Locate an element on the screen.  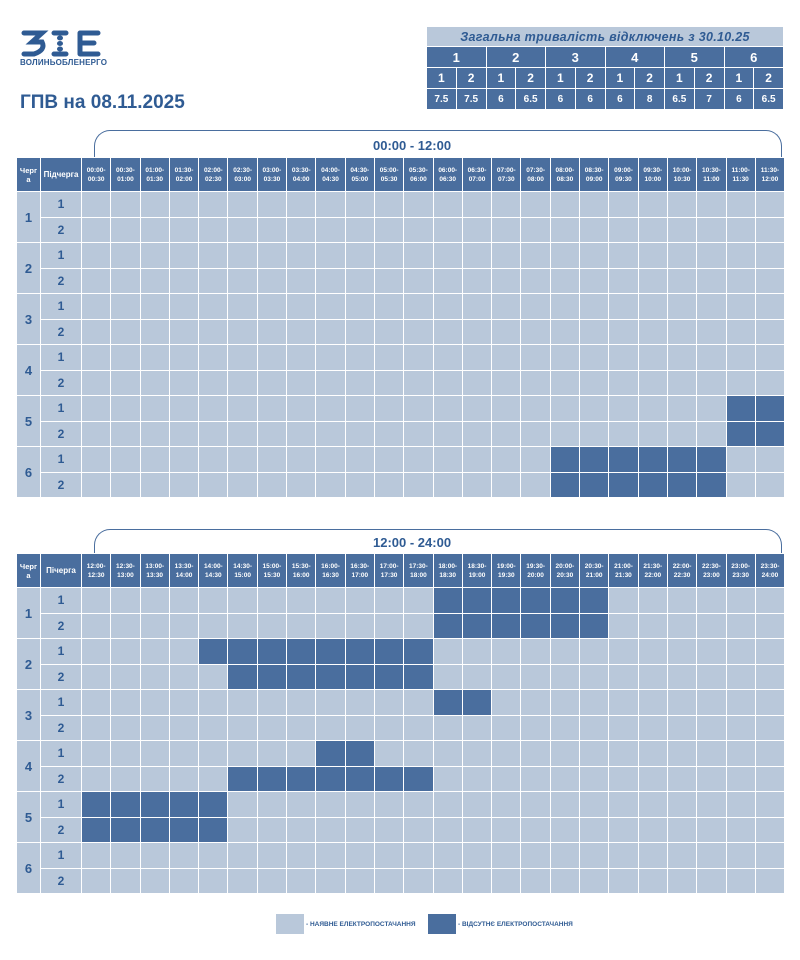
legend-absent-label: - ВІДСУТНЄ ЕЛЕКТРОПОСТАЧАННЯ is located at coordinates (515, 924).